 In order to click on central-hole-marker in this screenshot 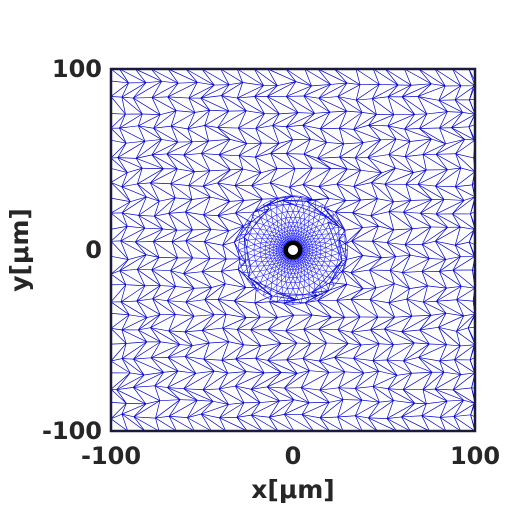, I will do `click(293, 250)`.